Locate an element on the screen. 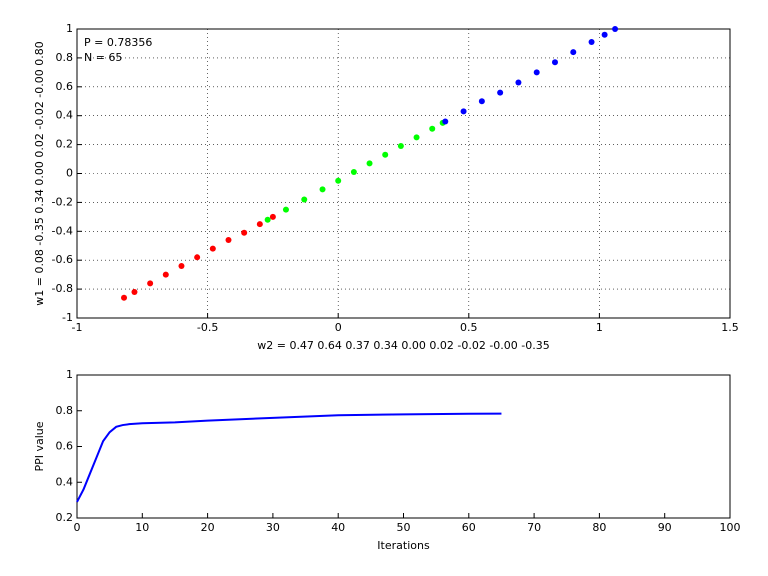  line is located at coordinates (289, 457).